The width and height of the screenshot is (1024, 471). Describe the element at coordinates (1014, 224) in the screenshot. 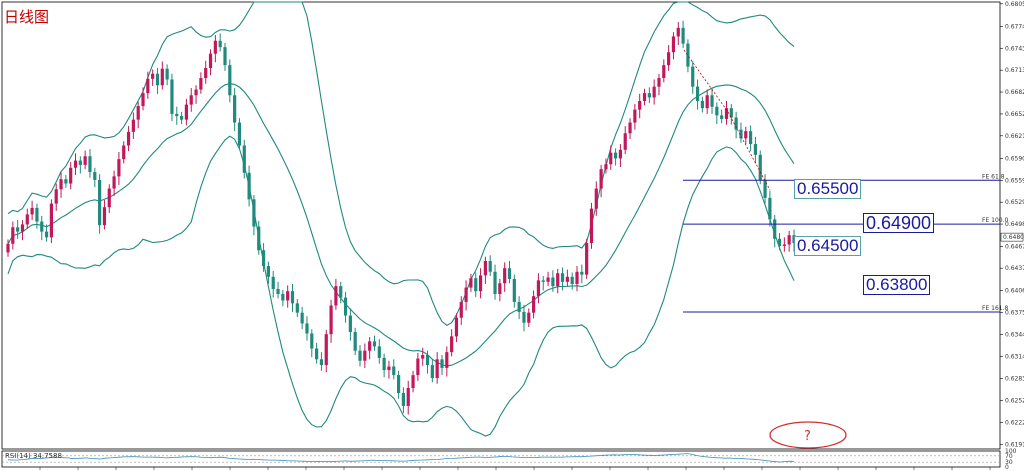

I see `price-axis-tick-label: 0.64985` at that location.